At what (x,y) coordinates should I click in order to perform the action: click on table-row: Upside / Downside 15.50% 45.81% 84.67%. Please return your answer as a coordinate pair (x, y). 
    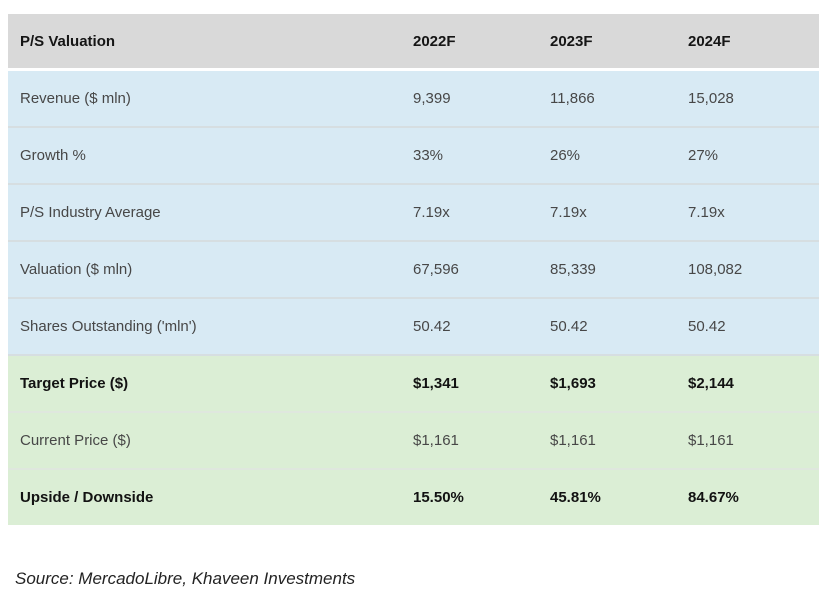
    Looking at the image, I should click on (413, 497).